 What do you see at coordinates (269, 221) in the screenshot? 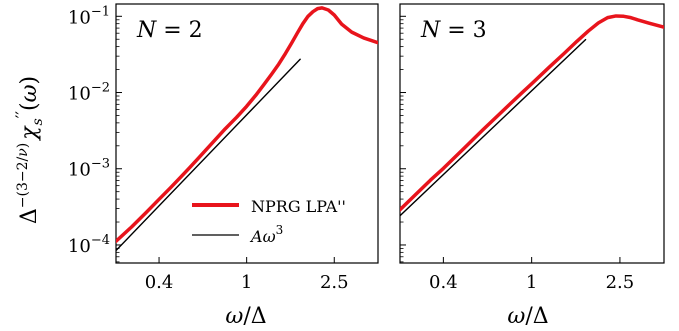
I see `legend: NPRG LPA'' Aω3` at bounding box center [269, 221].